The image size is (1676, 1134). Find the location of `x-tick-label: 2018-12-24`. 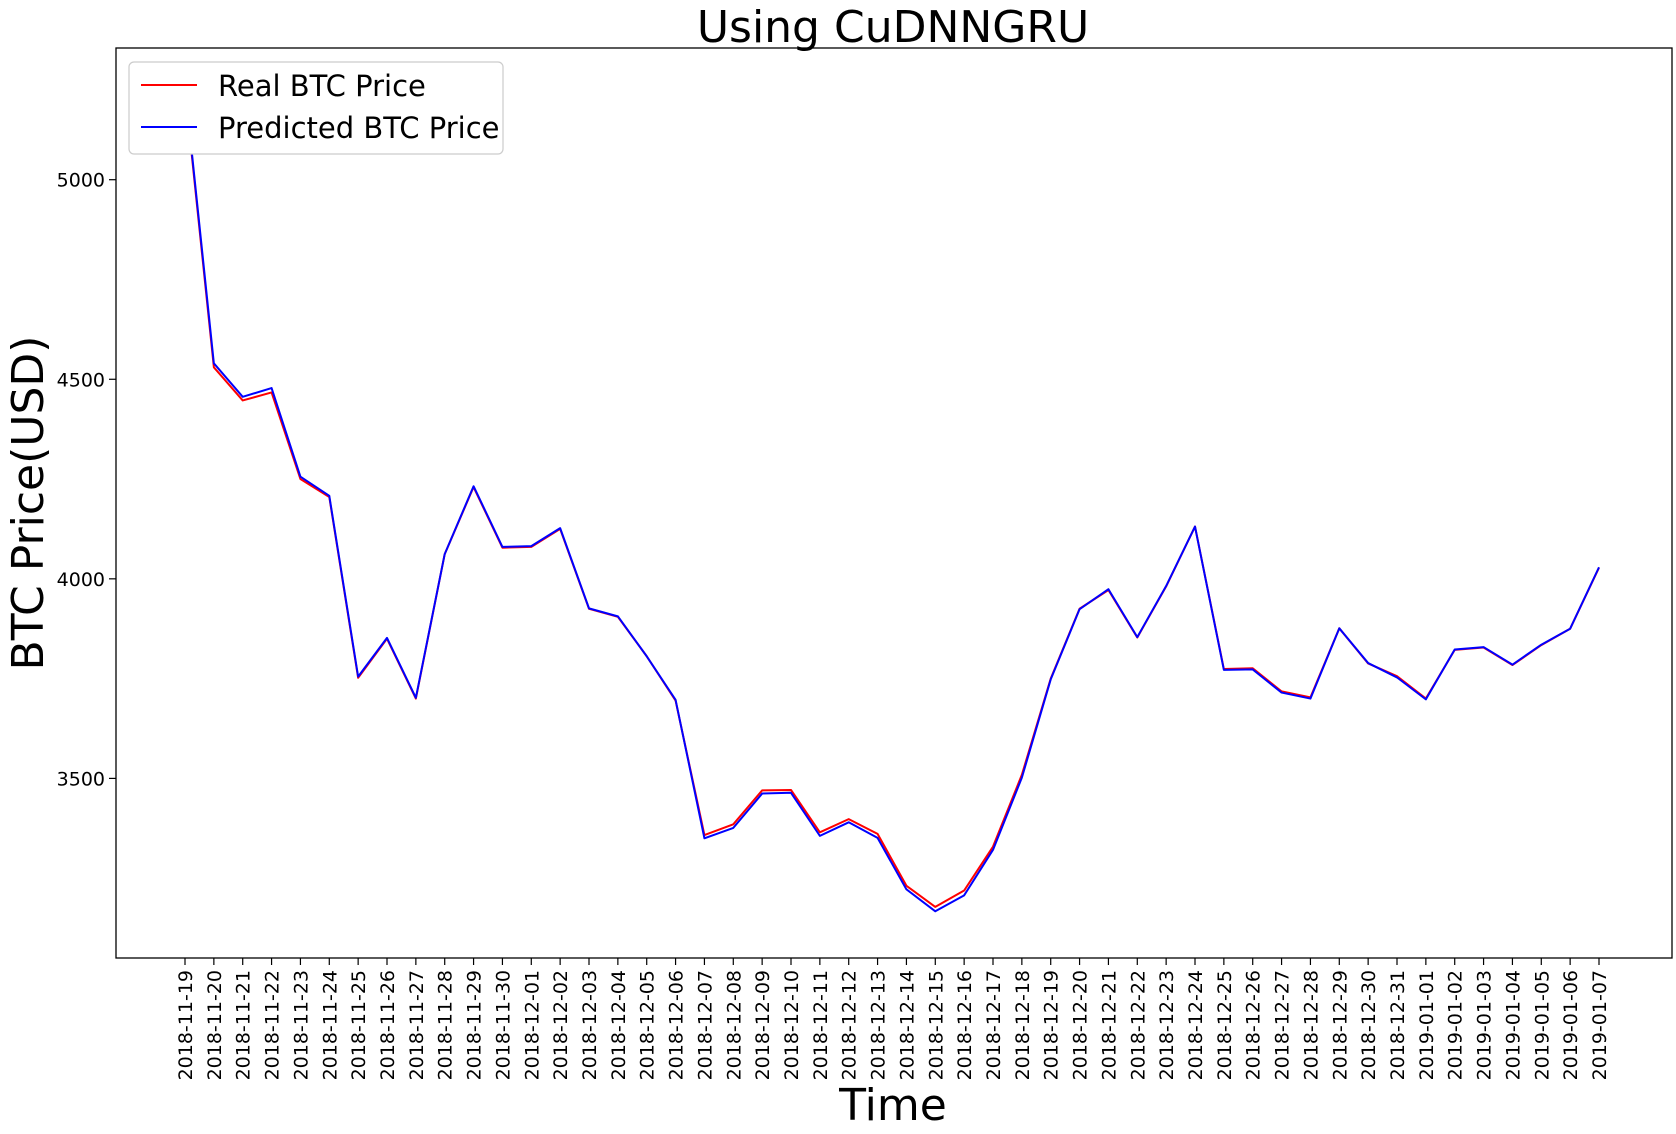

x-tick-label: 2018-12-24 is located at coordinates (1196, 1025).